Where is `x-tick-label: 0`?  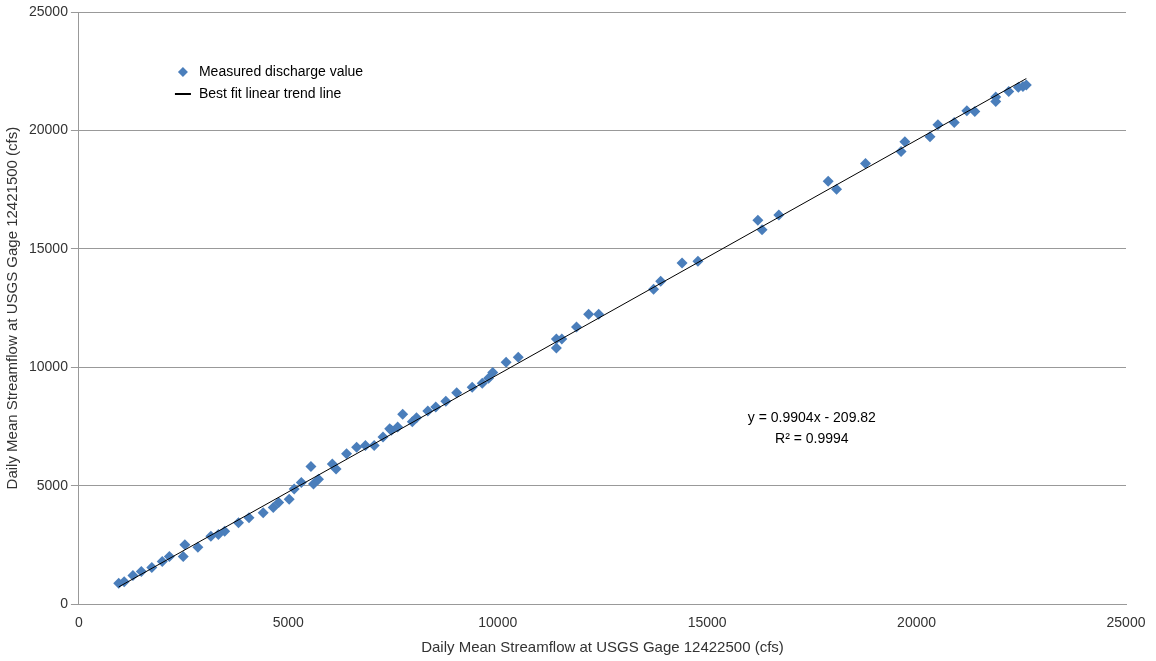 x-tick-label: 0 is located at coordinates (79, 622).